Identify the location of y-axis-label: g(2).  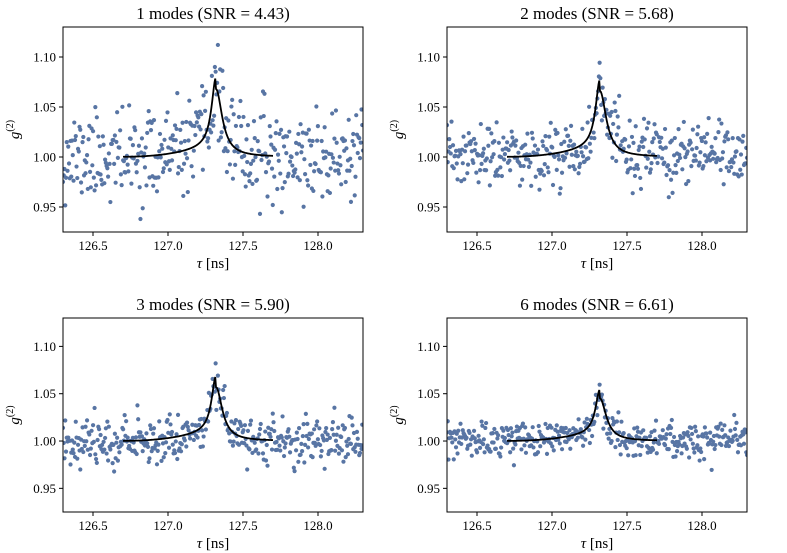
(398, 129).